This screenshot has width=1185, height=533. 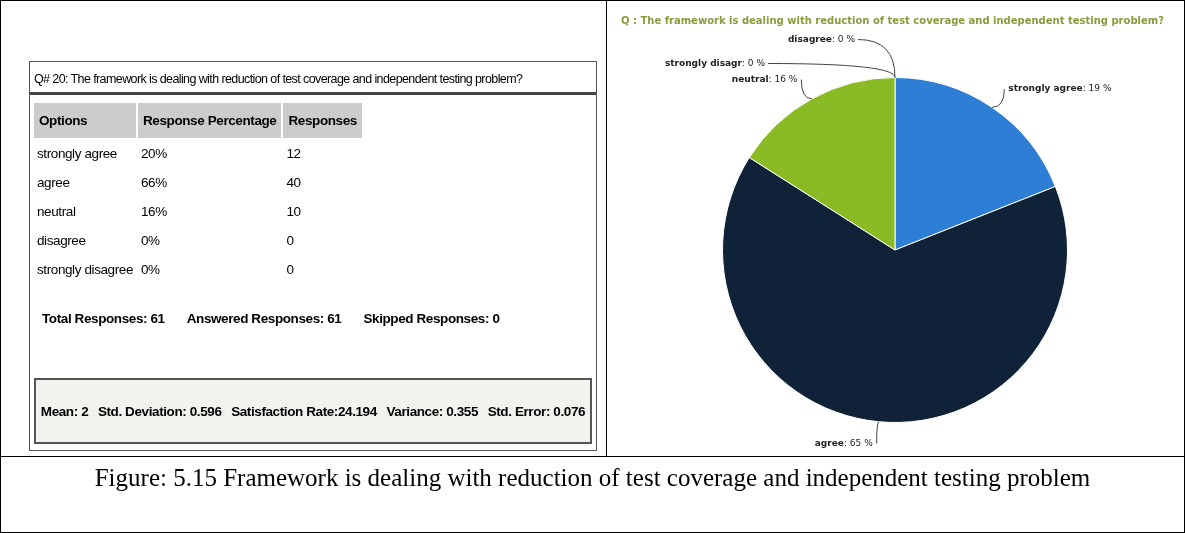 What do you see at coordinates (64, 411) in the screenshot?
I see `text: Mean: 2` at bounding box center [64, 411].